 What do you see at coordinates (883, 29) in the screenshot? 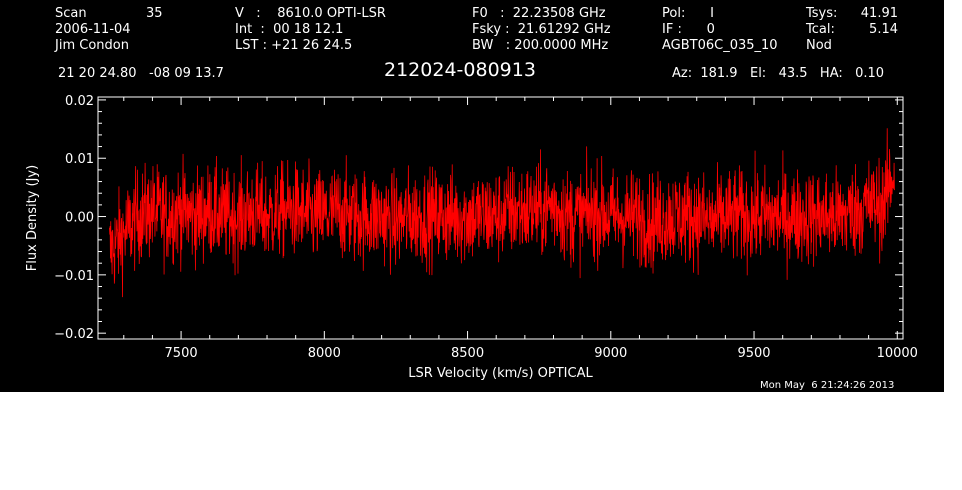
I see `tcal-value: 5.14` at bounding box center [883, 29].